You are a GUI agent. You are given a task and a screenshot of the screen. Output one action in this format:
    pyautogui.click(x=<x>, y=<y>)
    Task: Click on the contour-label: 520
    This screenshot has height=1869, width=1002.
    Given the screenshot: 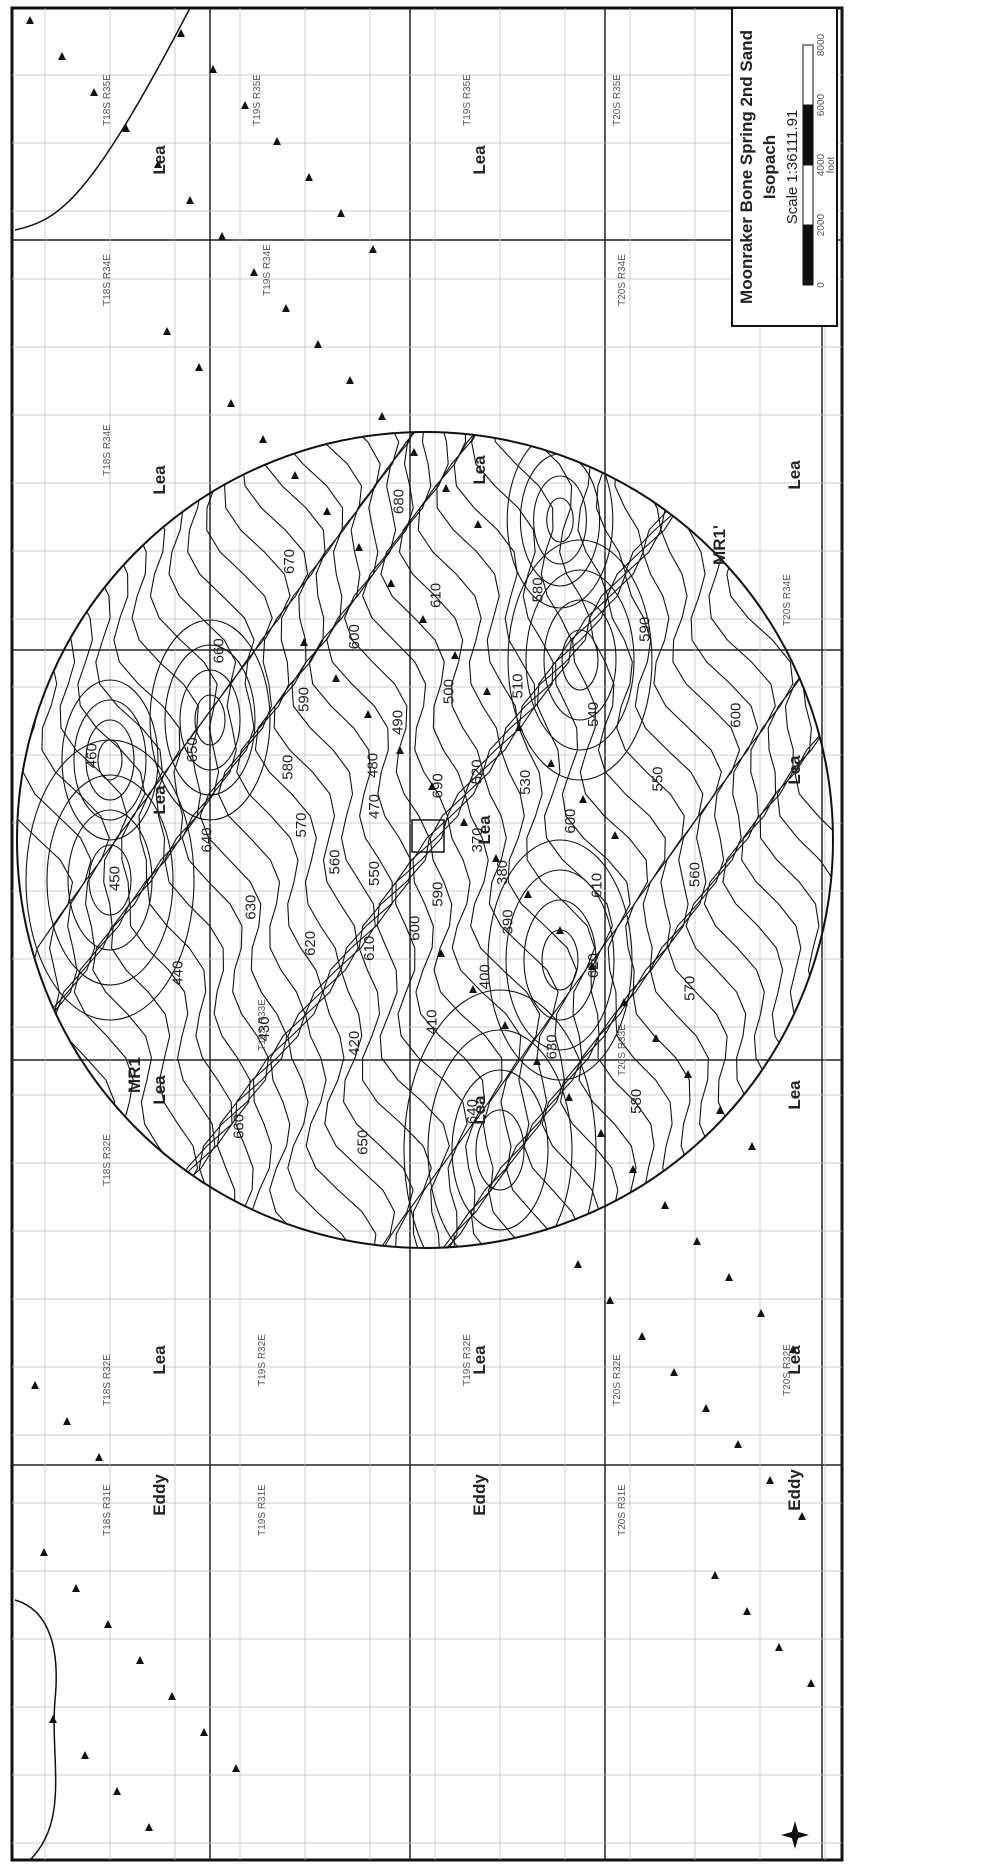 What is the action you would take?
    pyautogui.click(x=476, y=771)
    